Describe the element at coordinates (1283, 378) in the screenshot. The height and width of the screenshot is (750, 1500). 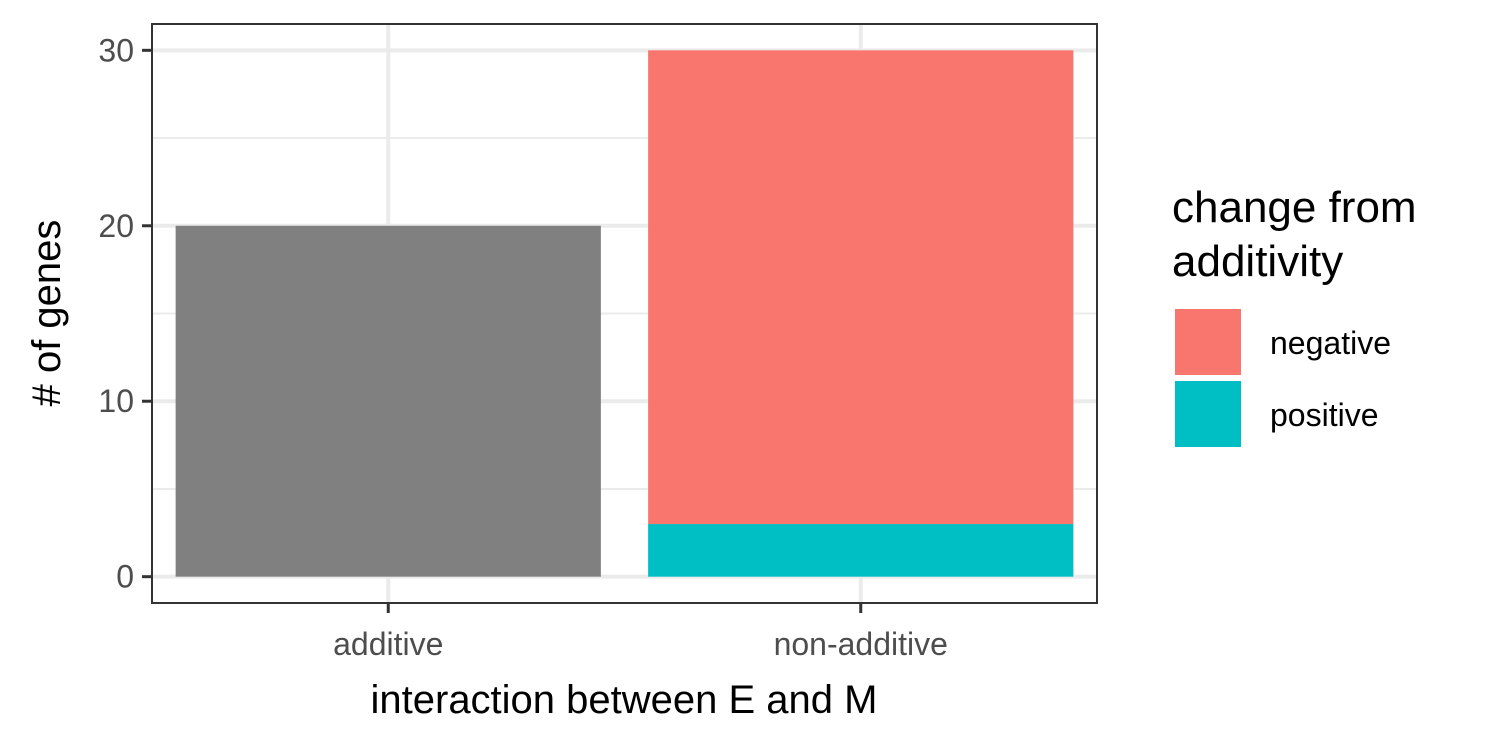
I see `legend-items: negative positive` at that location.